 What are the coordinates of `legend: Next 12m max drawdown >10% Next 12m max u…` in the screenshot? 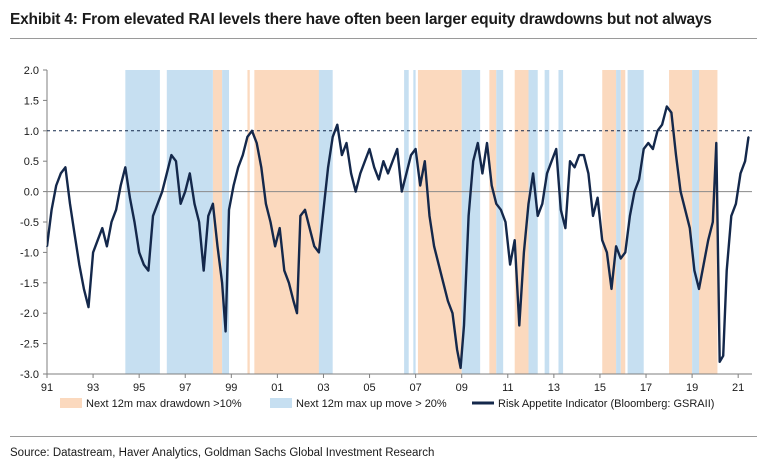 It's located at (387, 404).